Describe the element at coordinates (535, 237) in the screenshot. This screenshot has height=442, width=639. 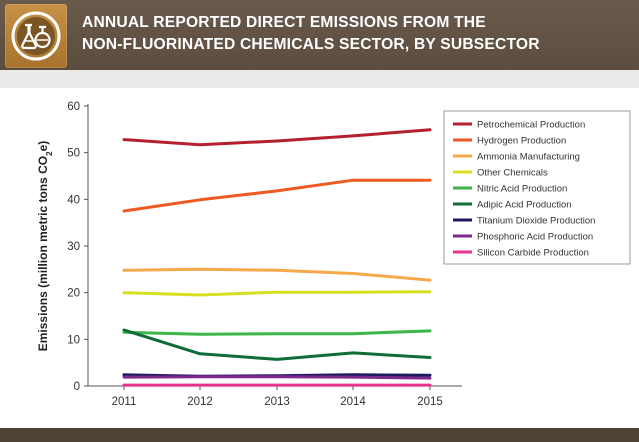
I see `legend-label: Phosphoric Acid Production` at that location.